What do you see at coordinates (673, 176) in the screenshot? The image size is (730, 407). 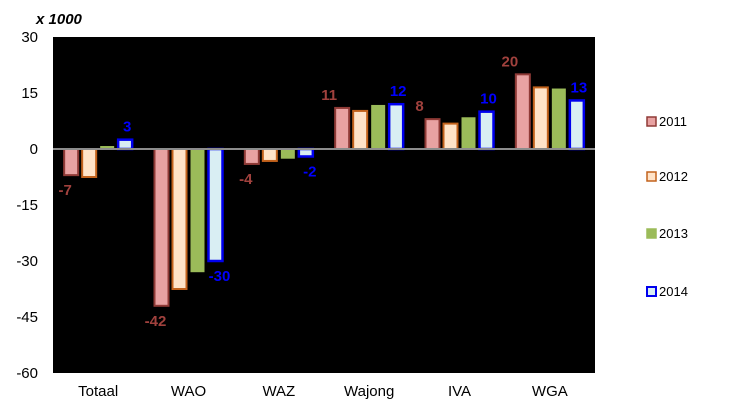 I see `legend-label: 2012` at bounding box center [673, 176].